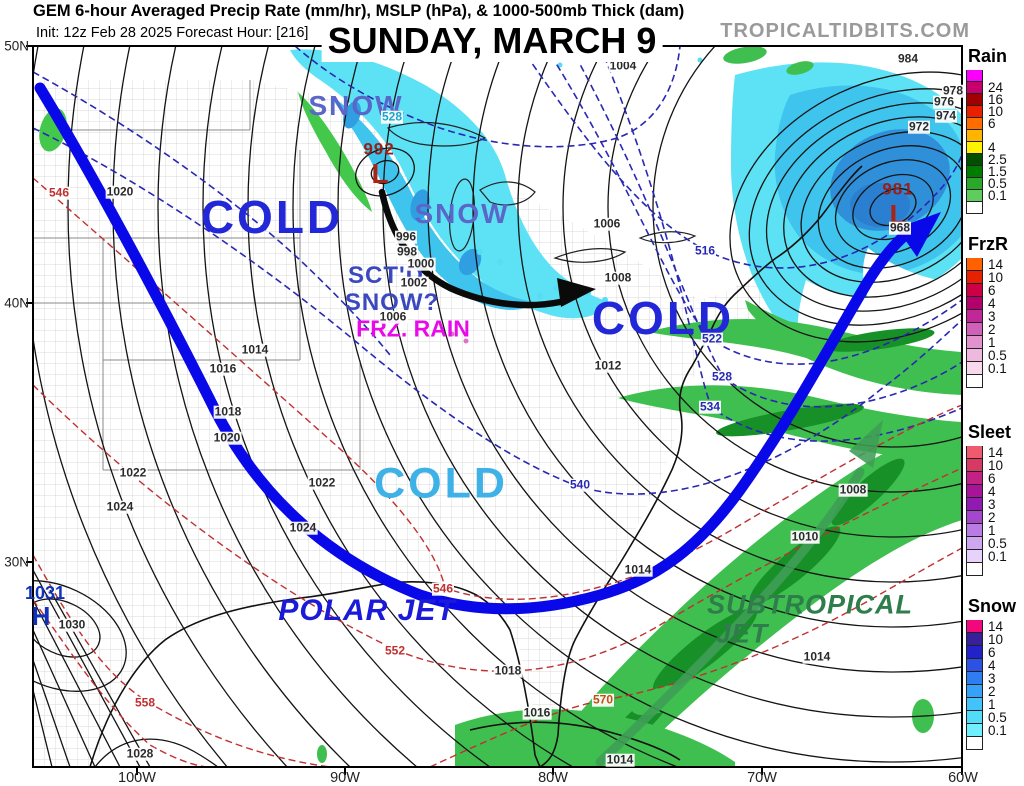 The width and height of the screenshot is (1024, 786). I want to click on legend-row: 1.5, so click(986, 172).